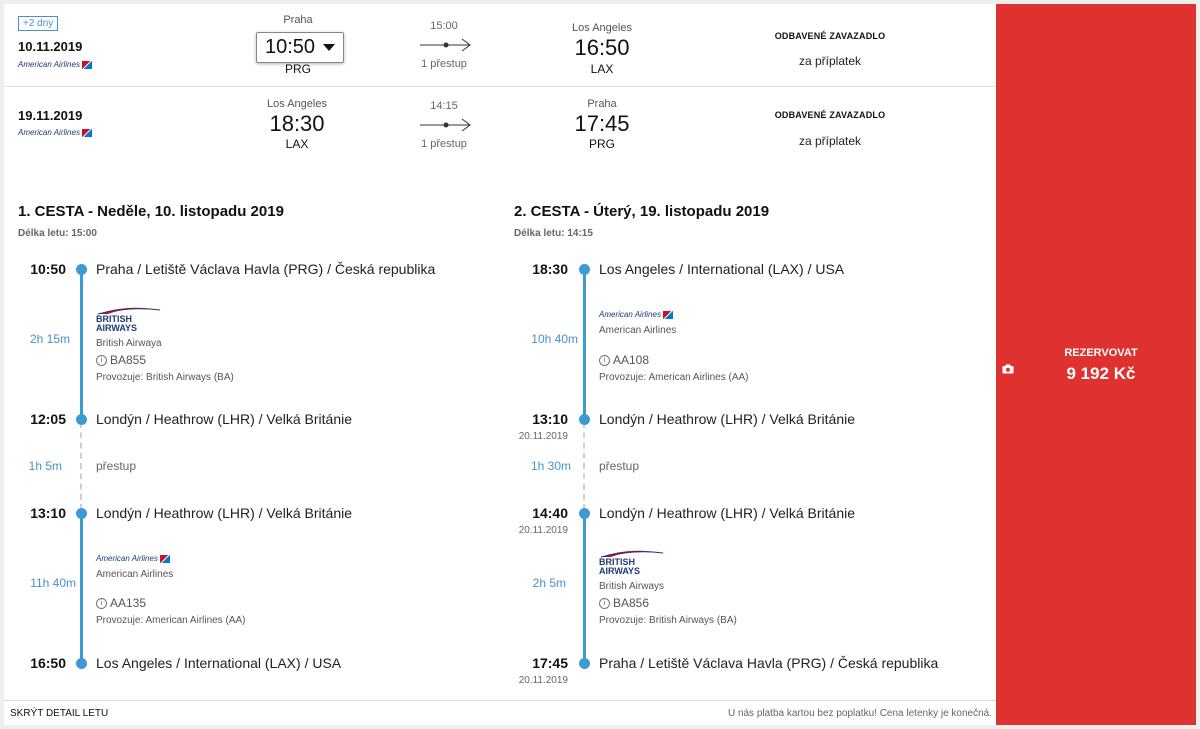 The image size is (1200, 729). What do you see at coordinates (549, 583) in the screenshot?
I see `trip2-leg2-length: 2h 5m` at bounding box center [549, 583].